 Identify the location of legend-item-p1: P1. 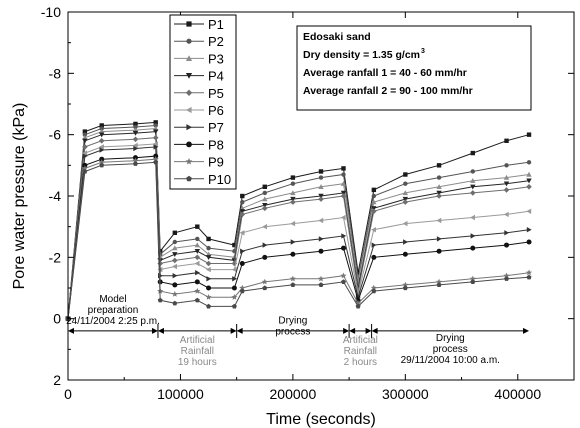
(199, 24).